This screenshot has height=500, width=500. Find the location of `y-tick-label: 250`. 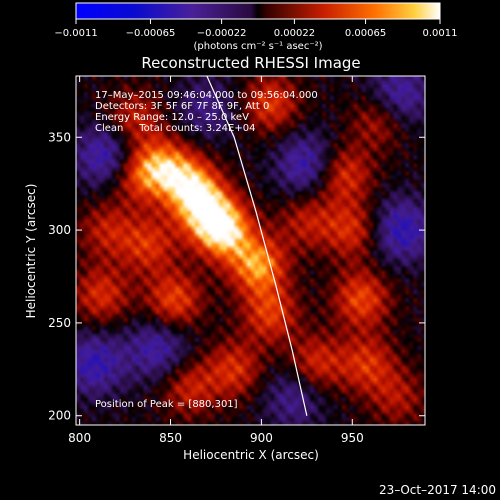

y-tick-label: 250 is located at coordinates (59, 323).